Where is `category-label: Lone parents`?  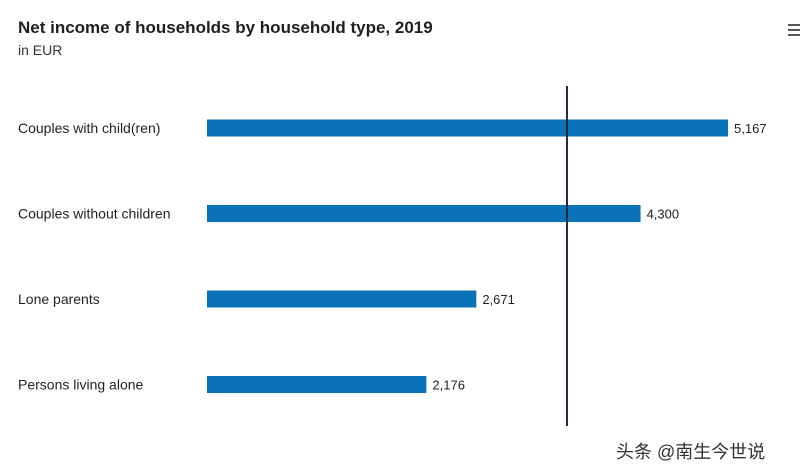 category-label: Lone parents is located at coordinates (59, 299).